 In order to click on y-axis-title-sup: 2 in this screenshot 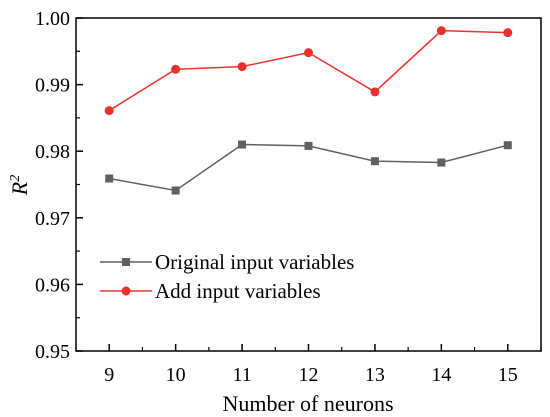, I will do `click(15, 178)`.